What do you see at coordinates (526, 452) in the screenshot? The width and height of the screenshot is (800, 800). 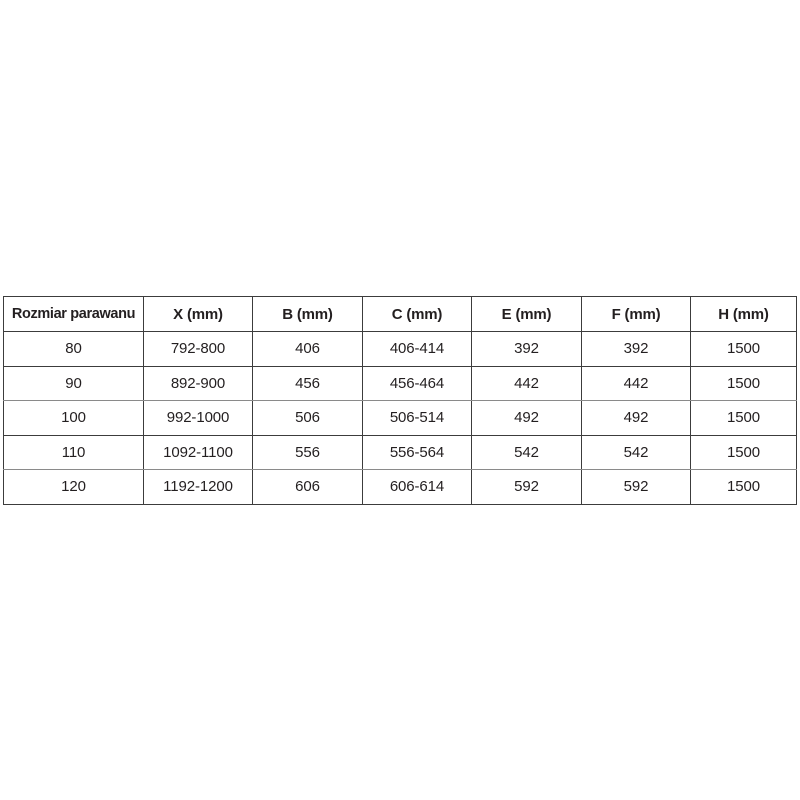 I see `cell-e: 542` at bounding box center [526, 452].